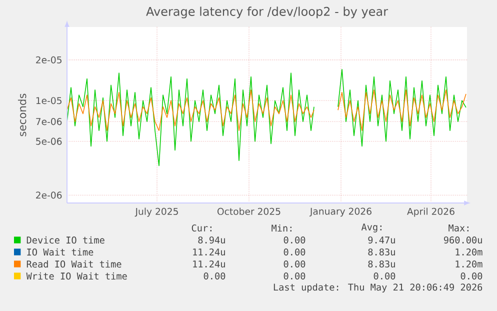 The height and width of the screenshot is (311, 497). I want to click on text: 9.47u, so click(381, 240).